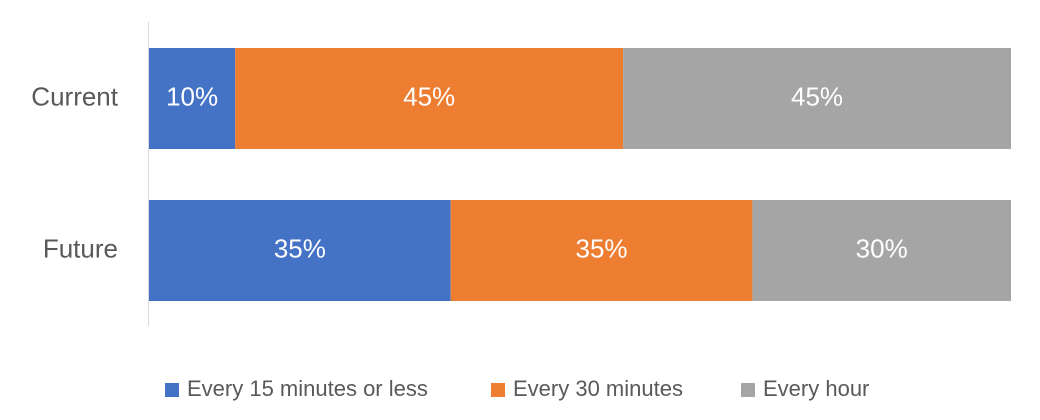 This screenshot has width=1040, height=420. I want to click on category-labels: Current Future, so click(74, 172).